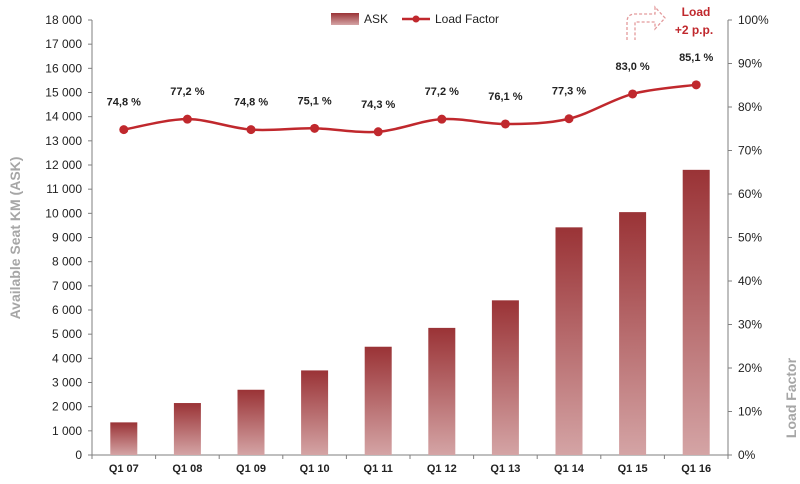 This screenshot has width=800, height=484. I want to click on left-tick-label: 18 000, so click(63, 20).